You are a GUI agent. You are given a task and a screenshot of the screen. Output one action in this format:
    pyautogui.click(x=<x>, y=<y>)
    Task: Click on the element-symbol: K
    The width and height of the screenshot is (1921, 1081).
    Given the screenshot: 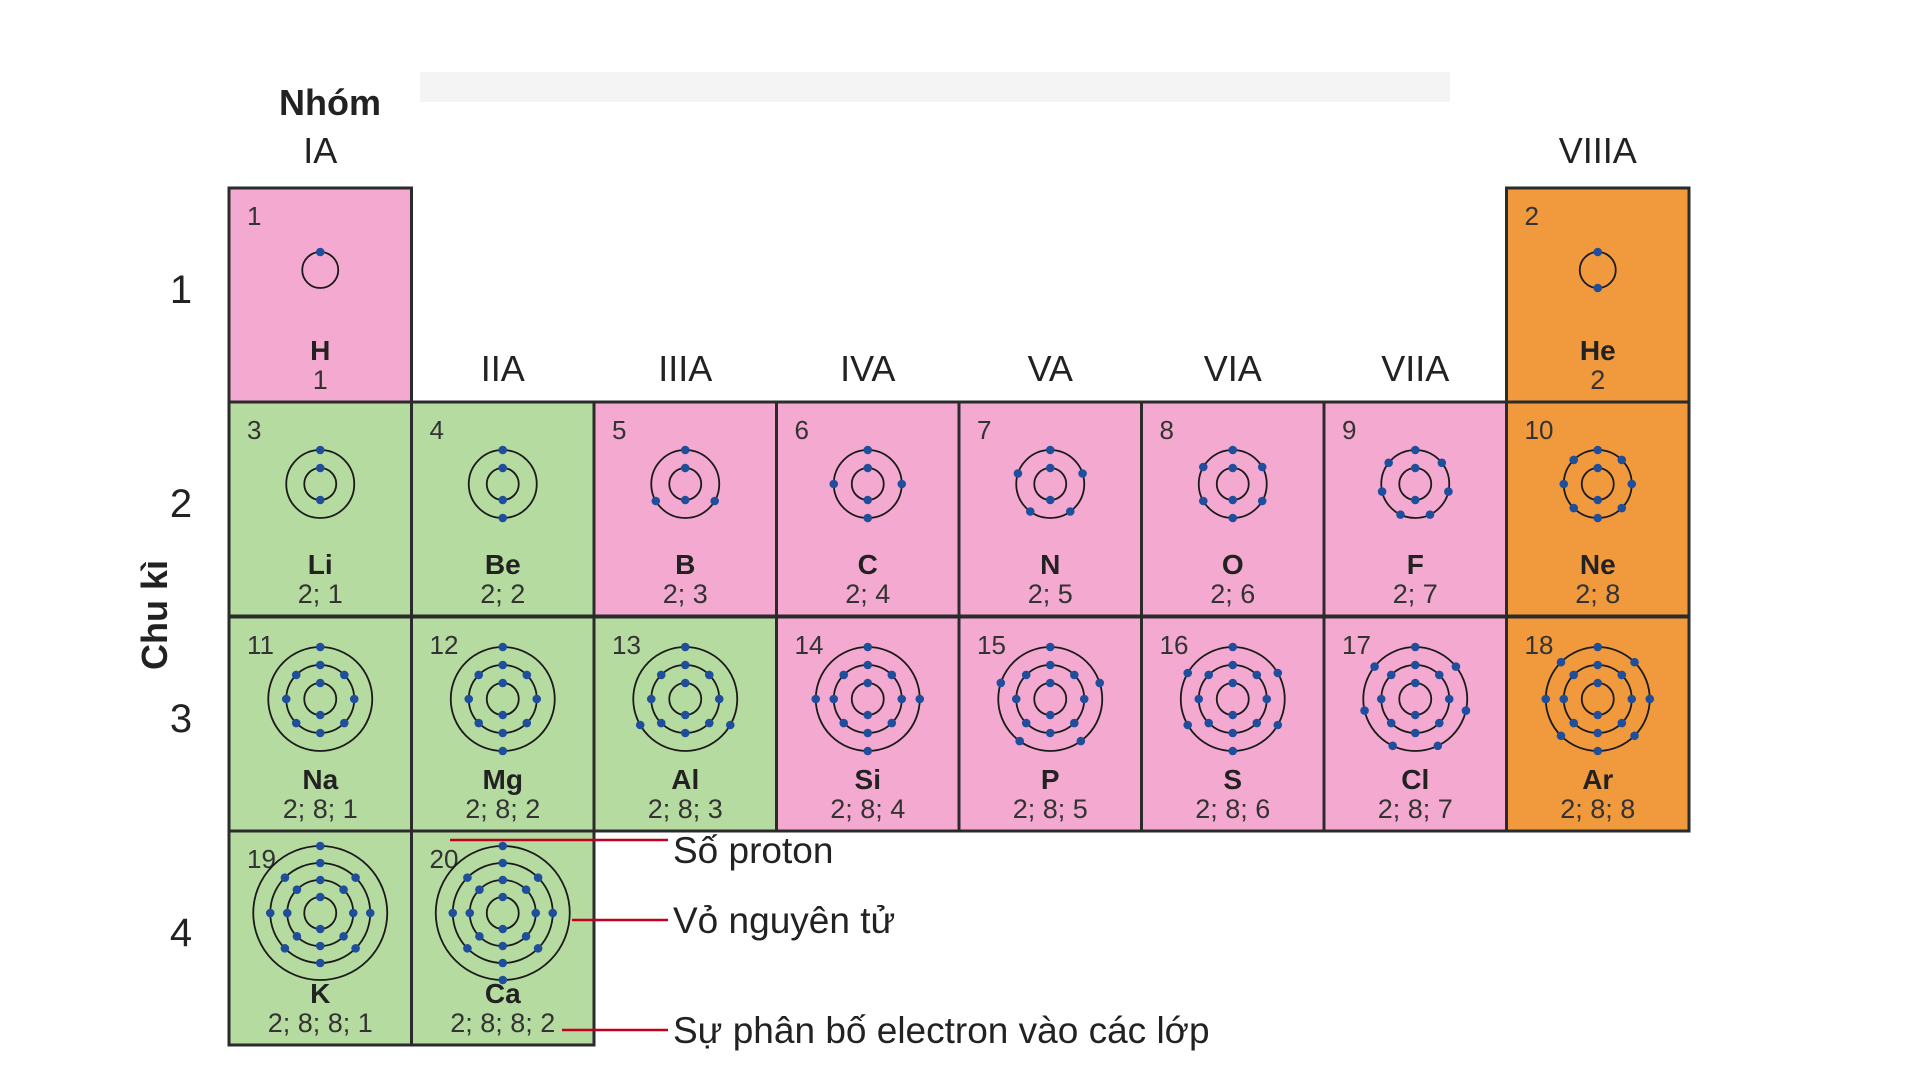 What is the action you would take?
    pyautogui.click(x=320, y=993)
    